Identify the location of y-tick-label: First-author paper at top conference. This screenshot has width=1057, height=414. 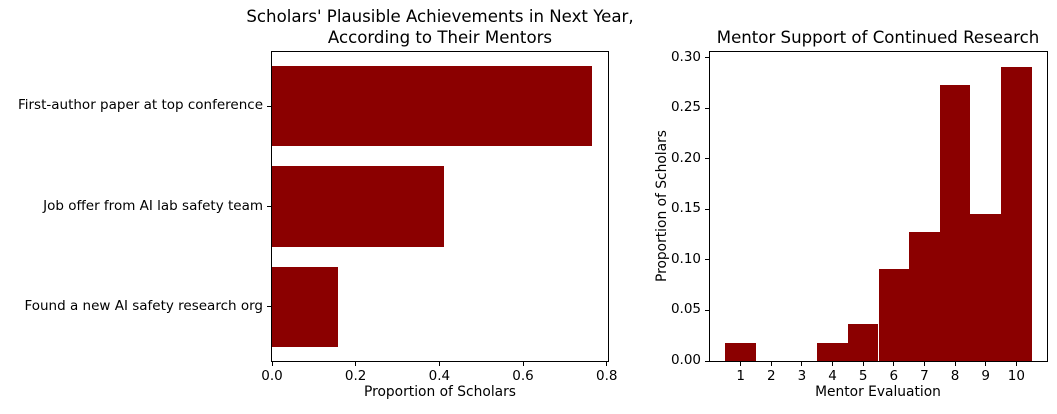
(140, 105).